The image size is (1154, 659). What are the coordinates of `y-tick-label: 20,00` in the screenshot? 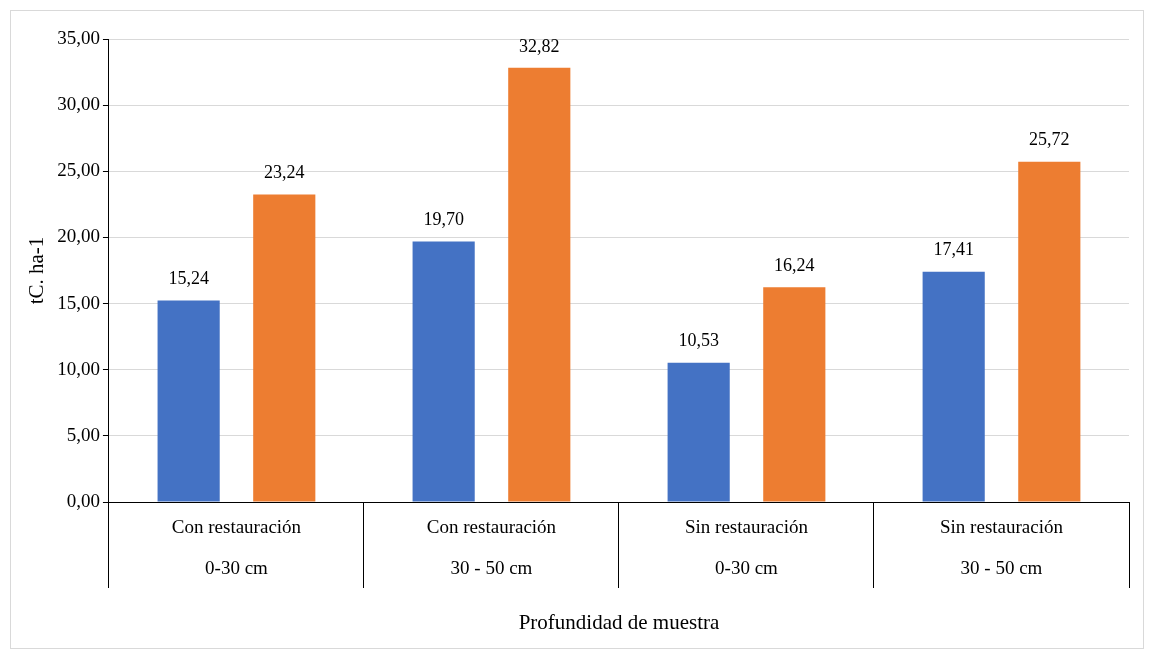 It's located at (78, 236).